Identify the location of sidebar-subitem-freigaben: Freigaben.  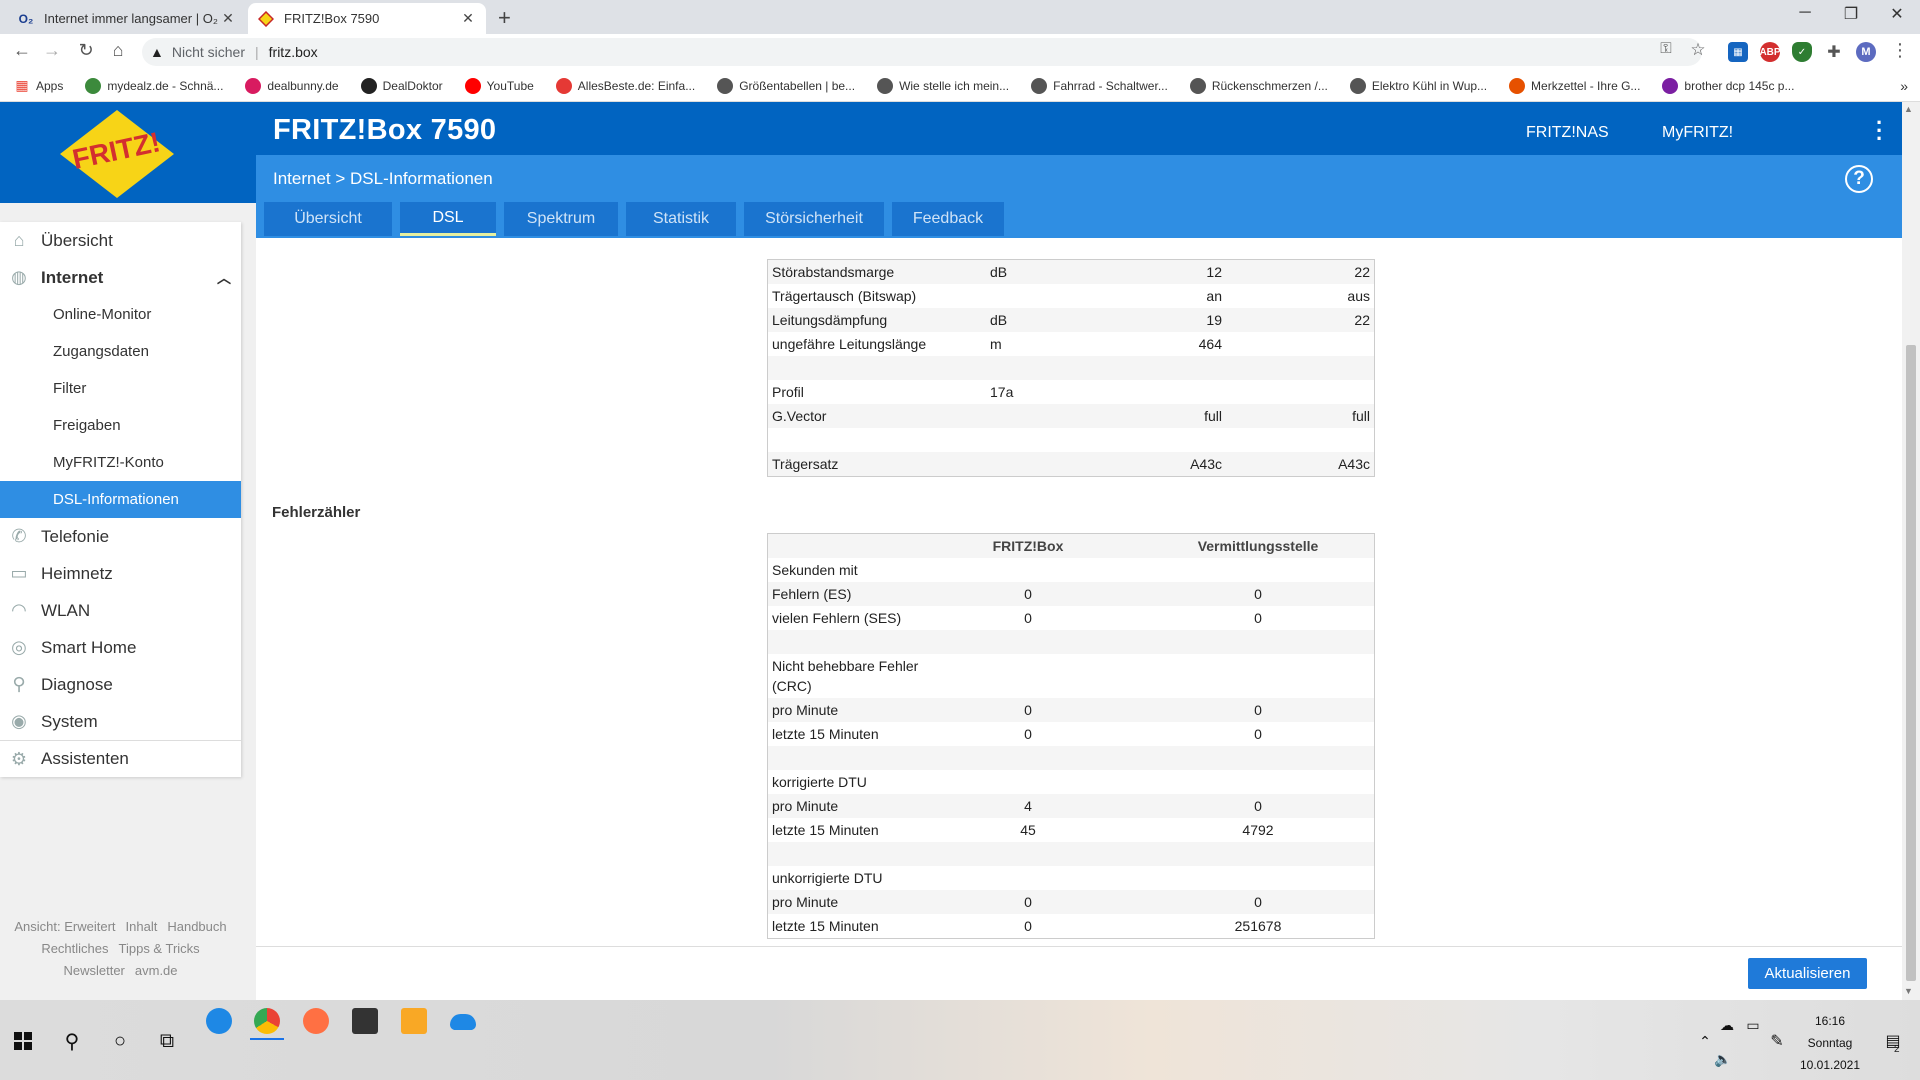
(87, 425).